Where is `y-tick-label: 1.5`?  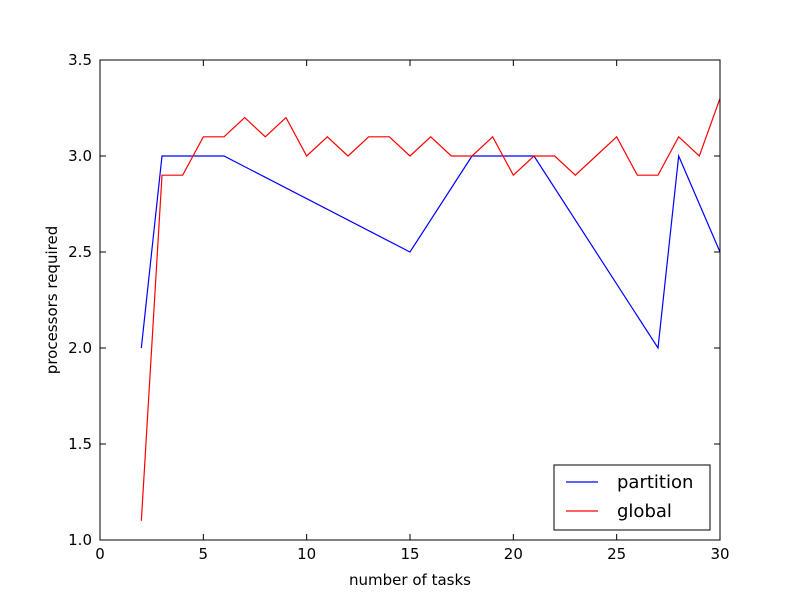 y-tick-label: 1.5 is located at coordinates (80, 444).